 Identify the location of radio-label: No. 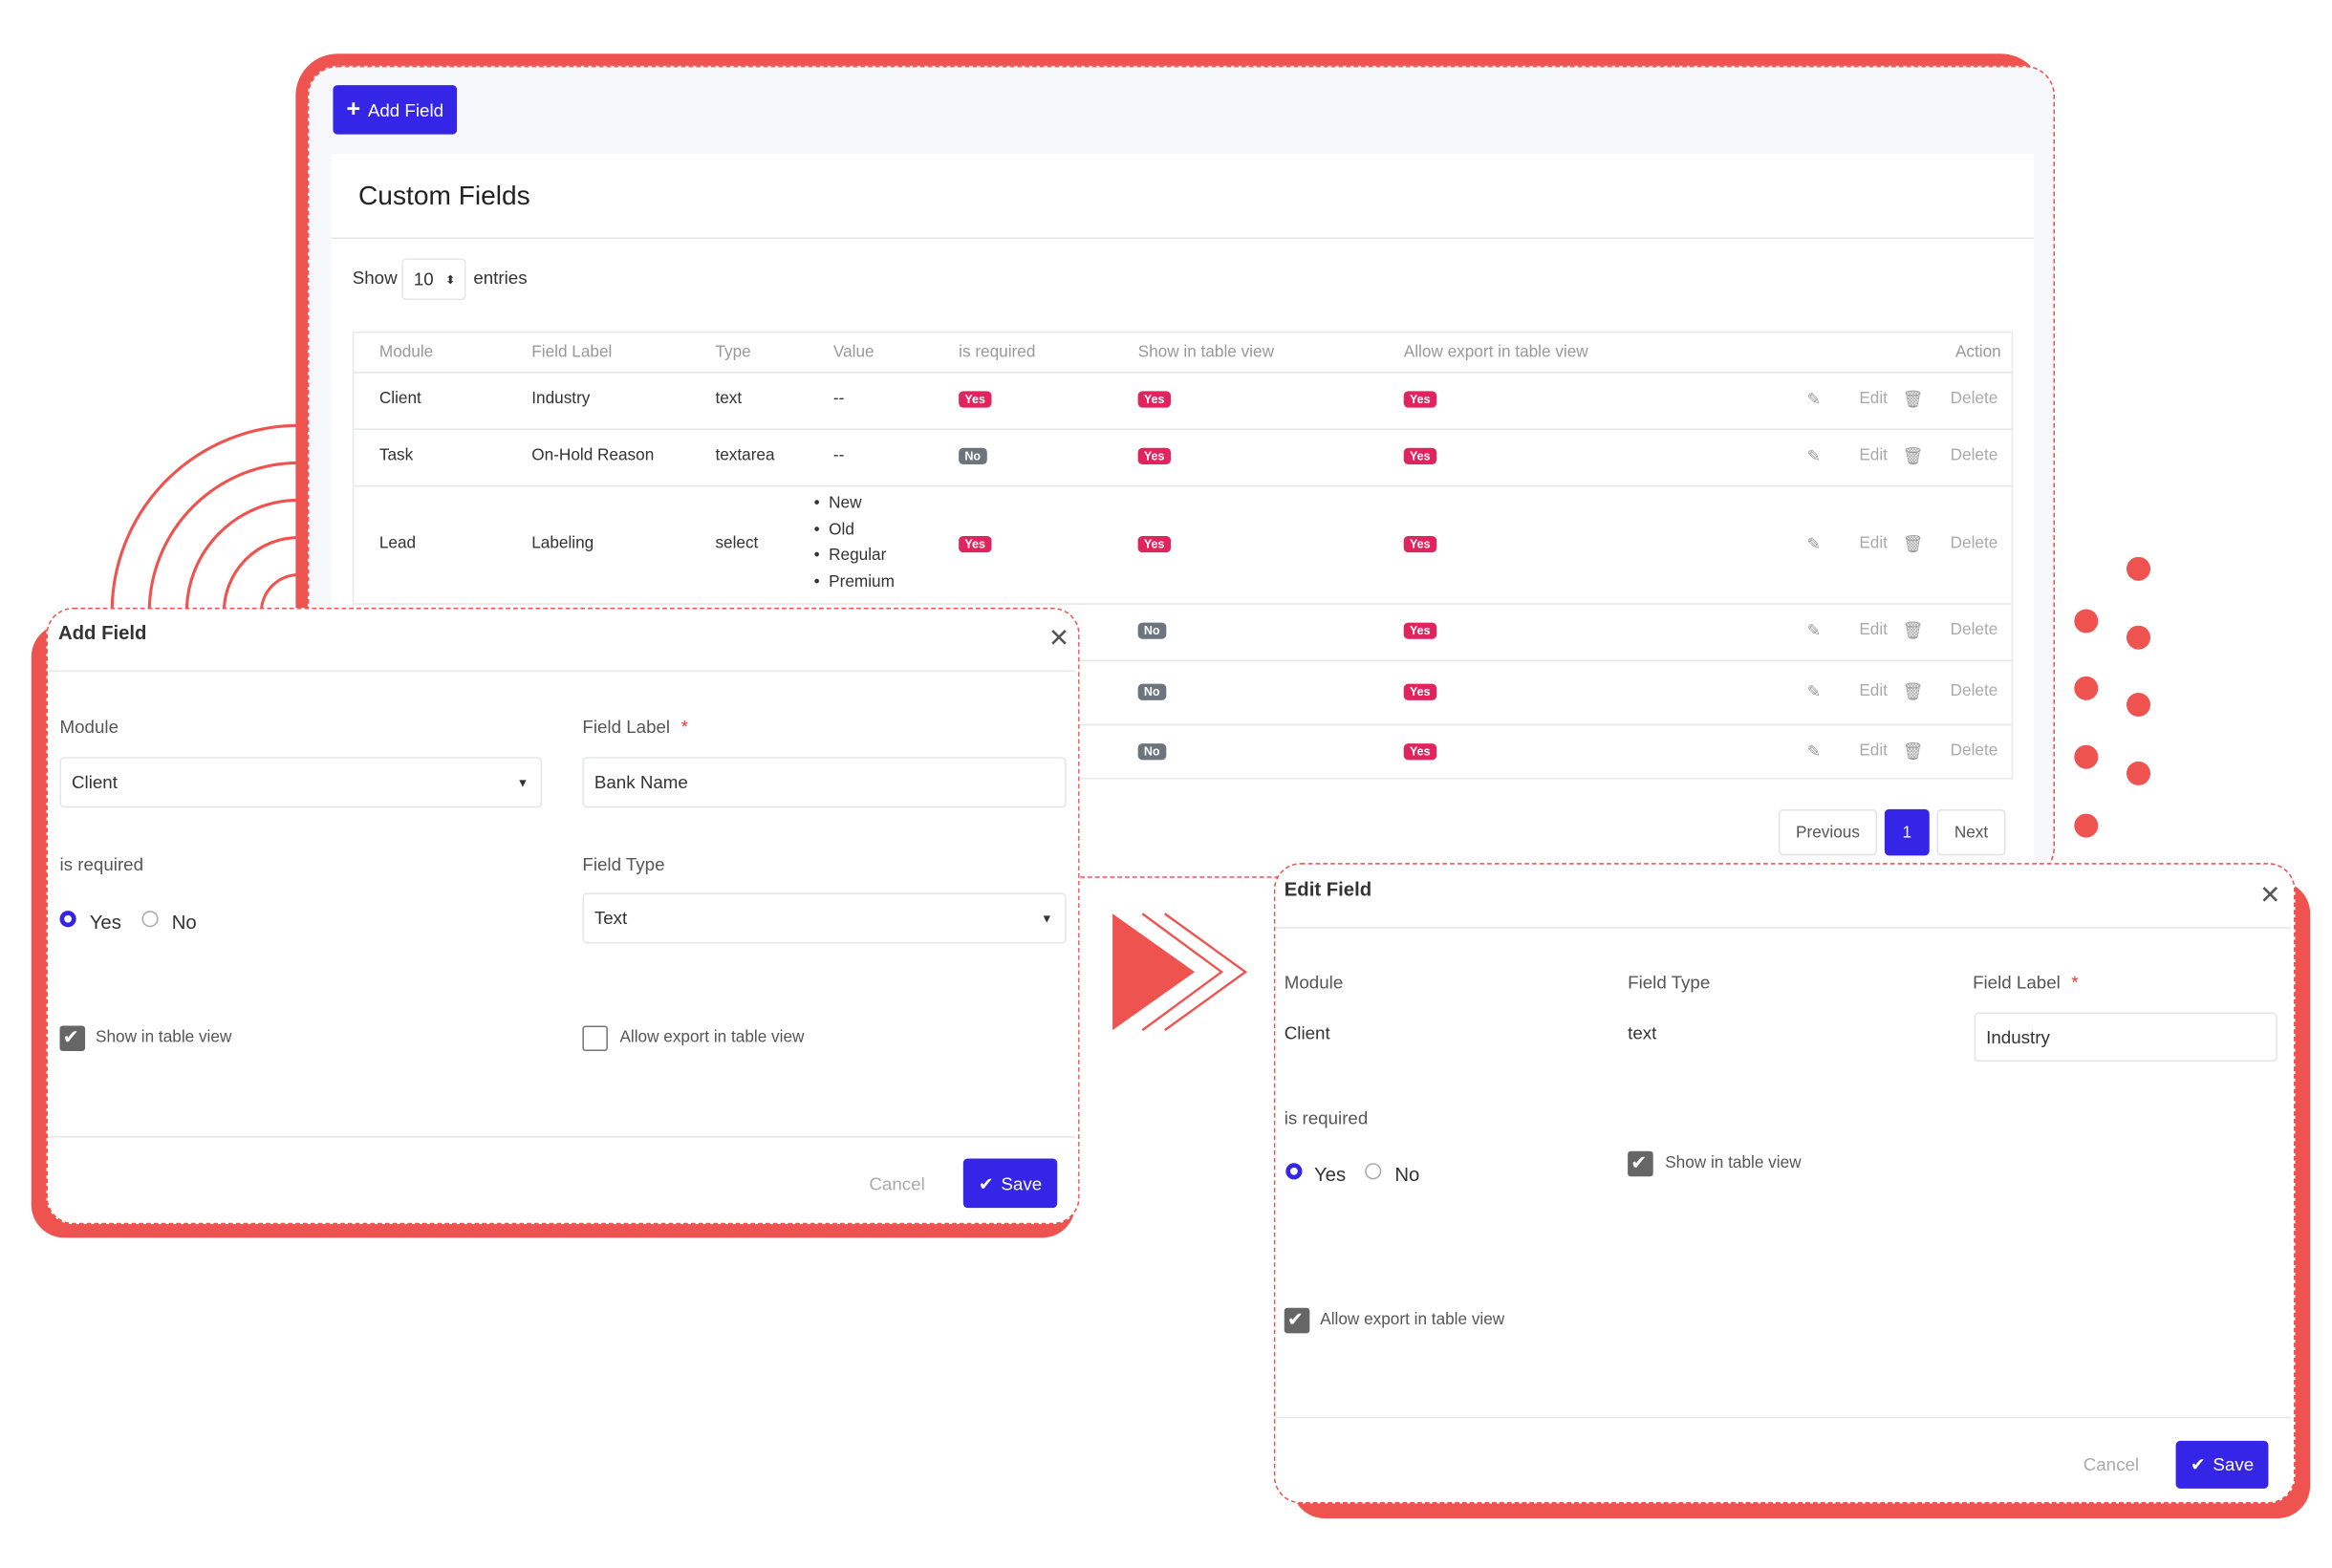
(184, 923).